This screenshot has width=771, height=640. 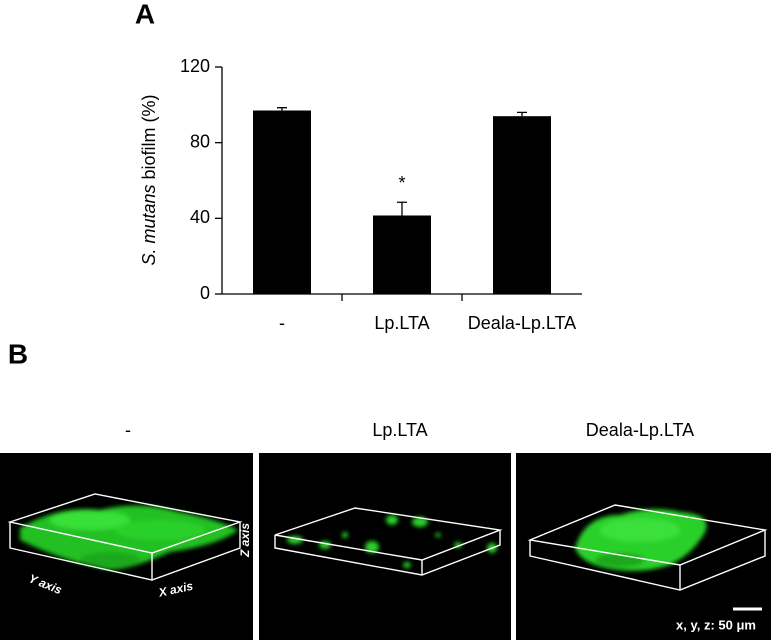 I want to click on y-axis-title-italic: S. mutans, so click(x=149, y=224).